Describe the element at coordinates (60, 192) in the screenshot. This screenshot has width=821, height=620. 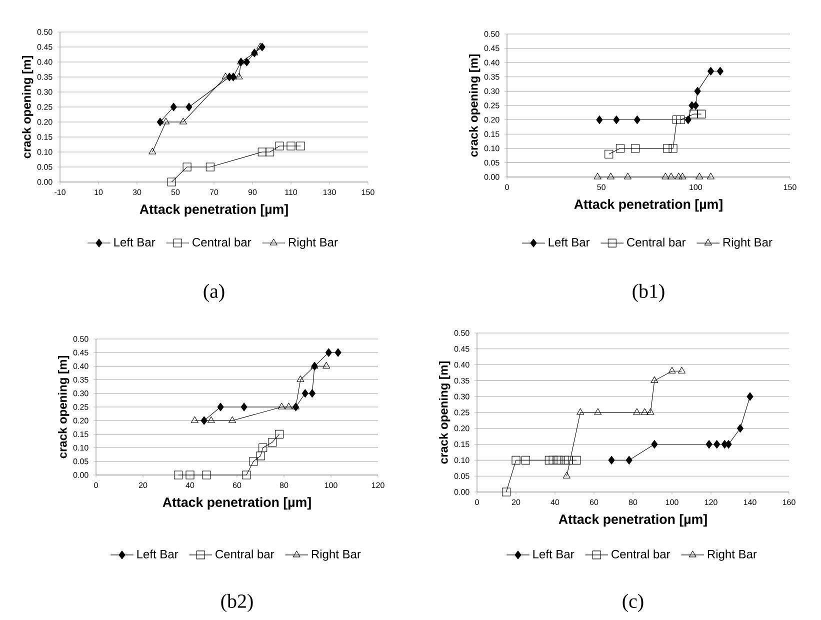
I see `x-tick-label: -10` at that location.